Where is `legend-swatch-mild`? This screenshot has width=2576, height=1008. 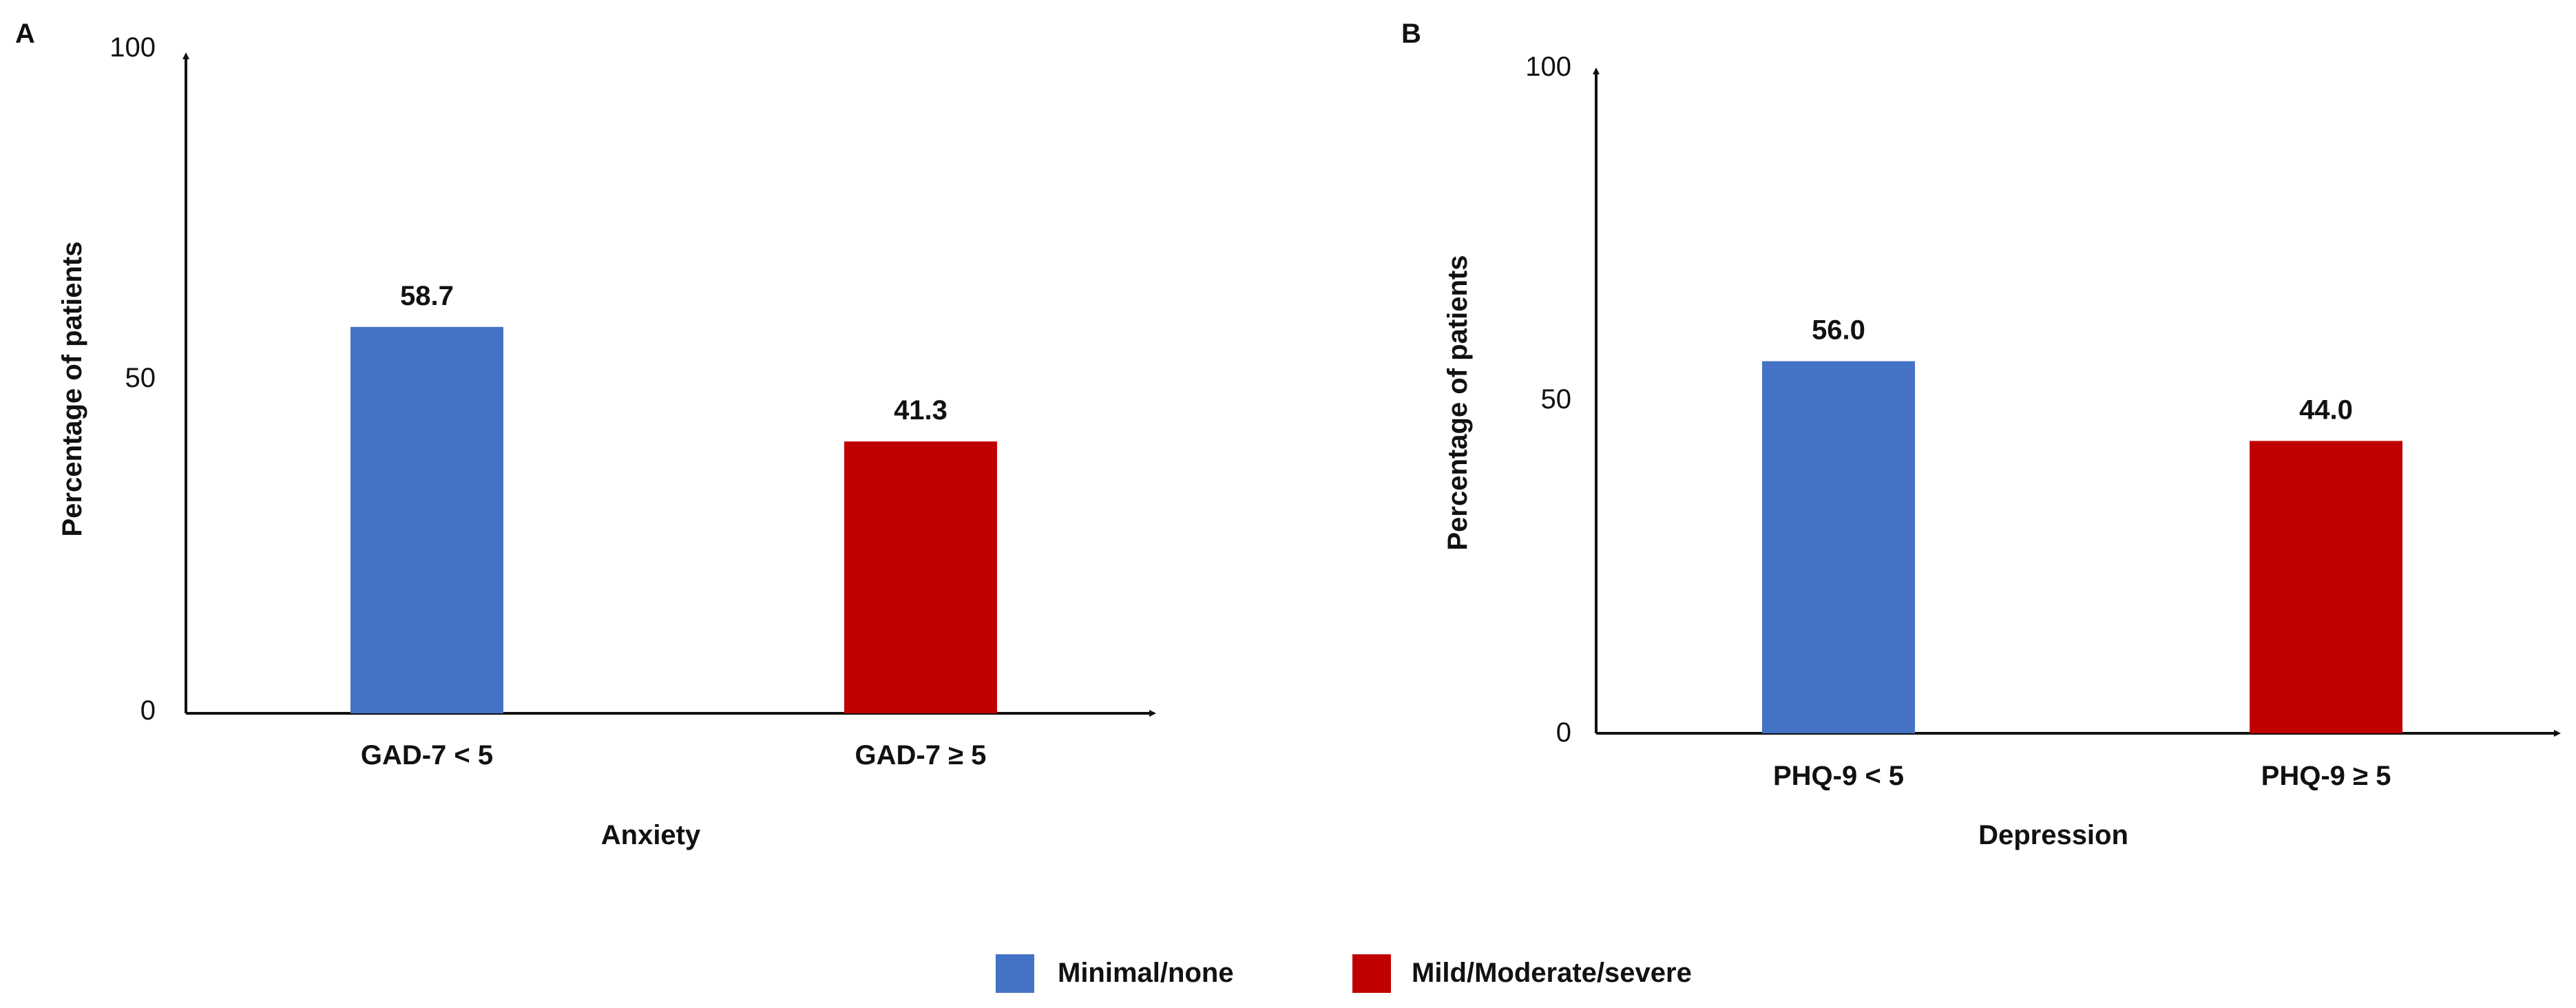
legend-swatch-mild is located at coordinates (1371, 973).